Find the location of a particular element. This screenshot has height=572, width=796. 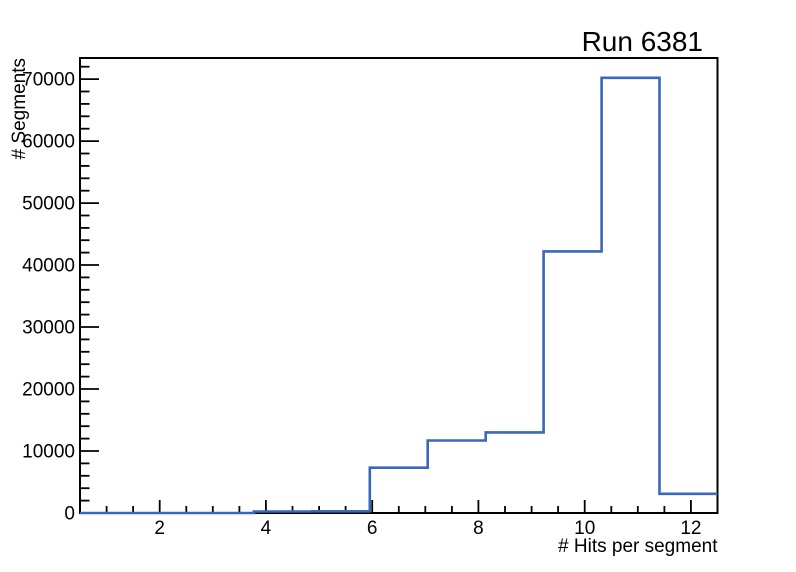

y-tick-label: 0 is located at coordinates (69, 514).